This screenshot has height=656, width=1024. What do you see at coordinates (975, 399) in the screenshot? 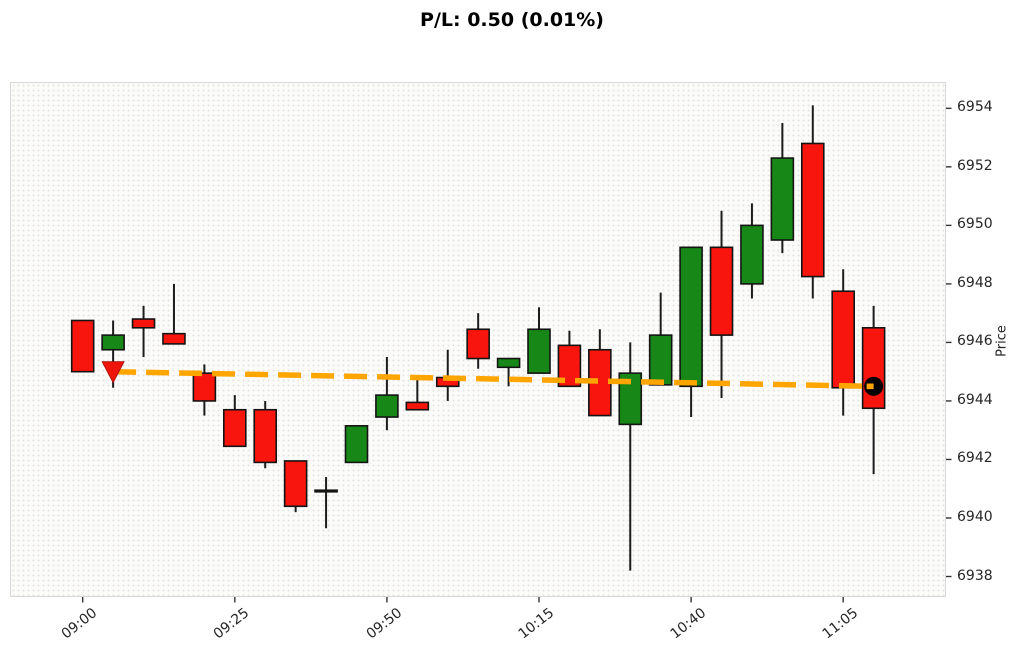
I see `y-tick-label-6944: 6944` at bounding box center [975, 399].